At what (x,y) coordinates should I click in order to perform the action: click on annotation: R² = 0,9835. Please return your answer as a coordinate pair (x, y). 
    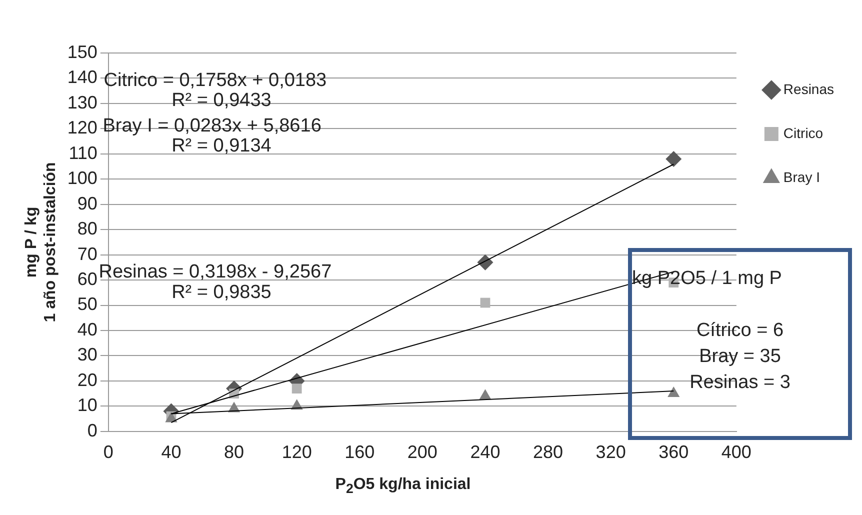
    Looking at the image, I should click on (222, 292).